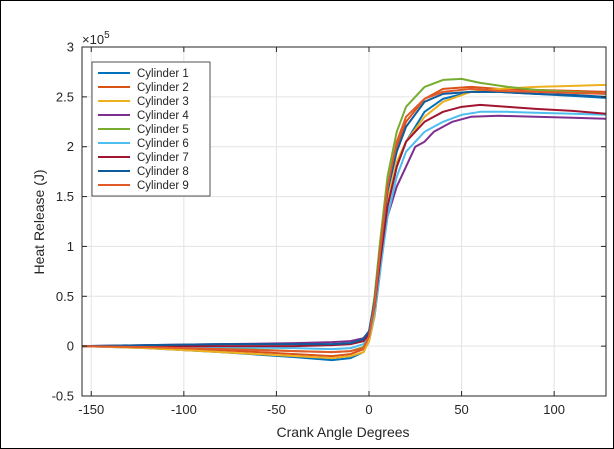  I want to click on x-tick-label: -150, so click(91, 409).